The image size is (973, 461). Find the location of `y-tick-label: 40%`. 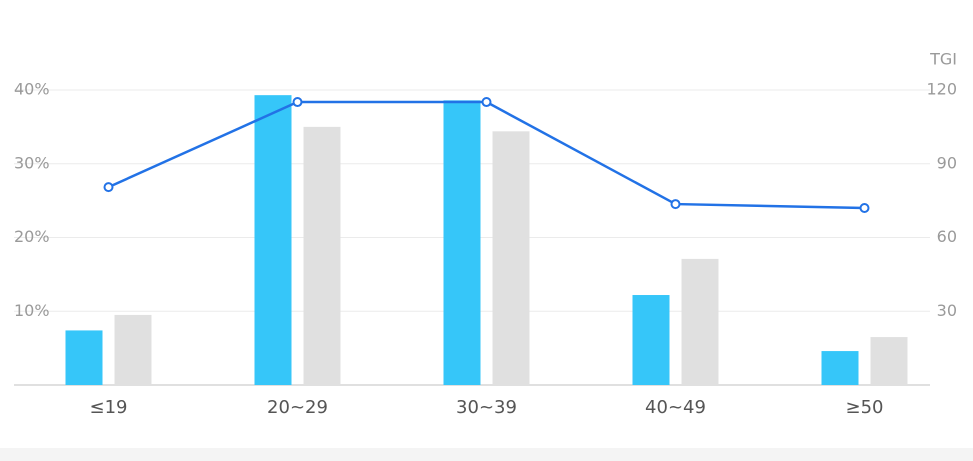

y-tick-label: 40% is located at coordinates (32, 89).